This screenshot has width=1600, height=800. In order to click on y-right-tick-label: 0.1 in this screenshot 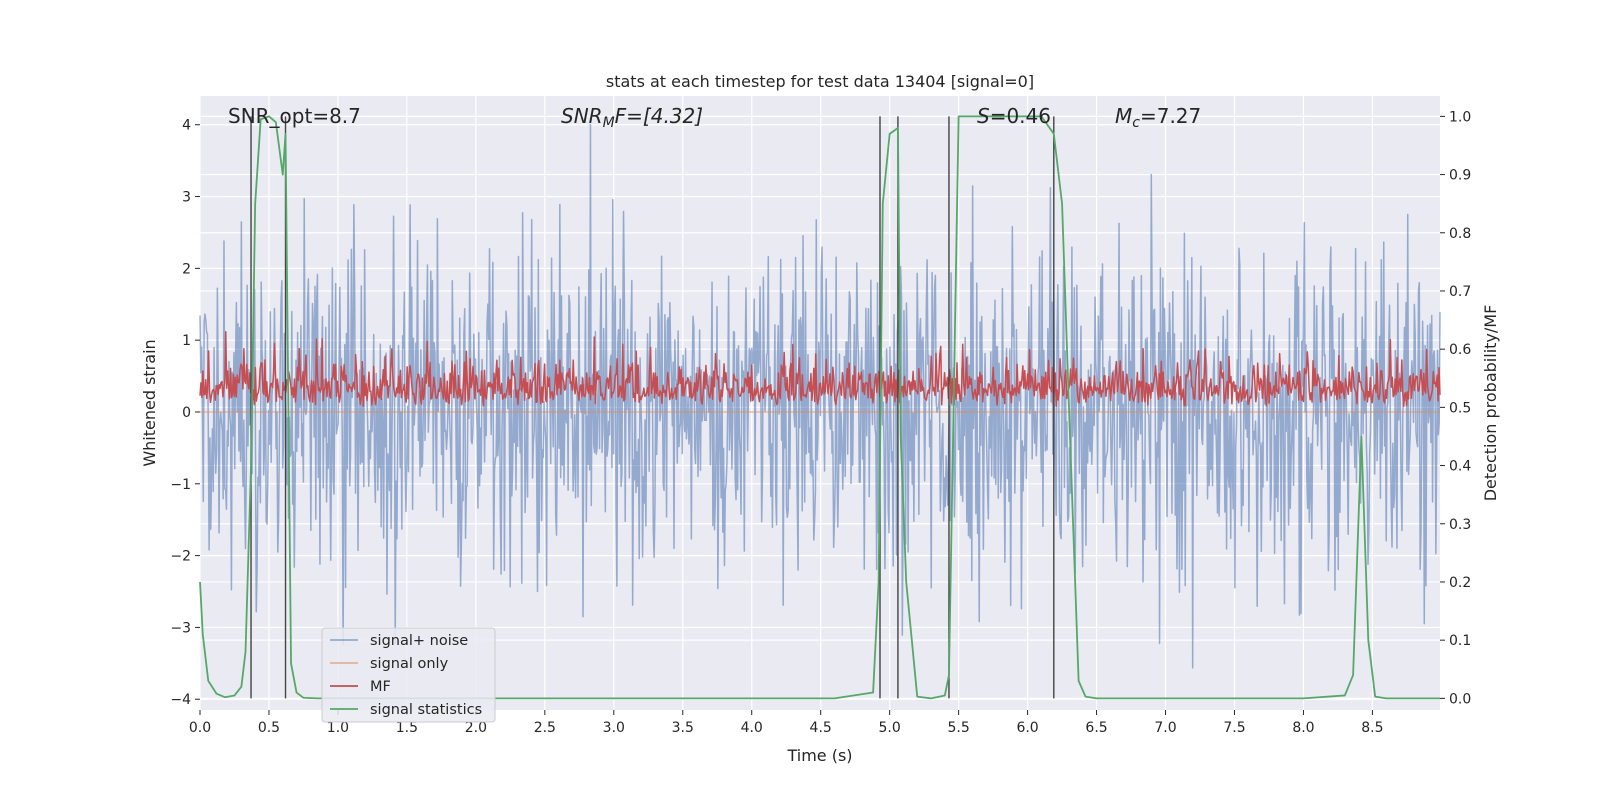, I will do `click(1460, 641)`.